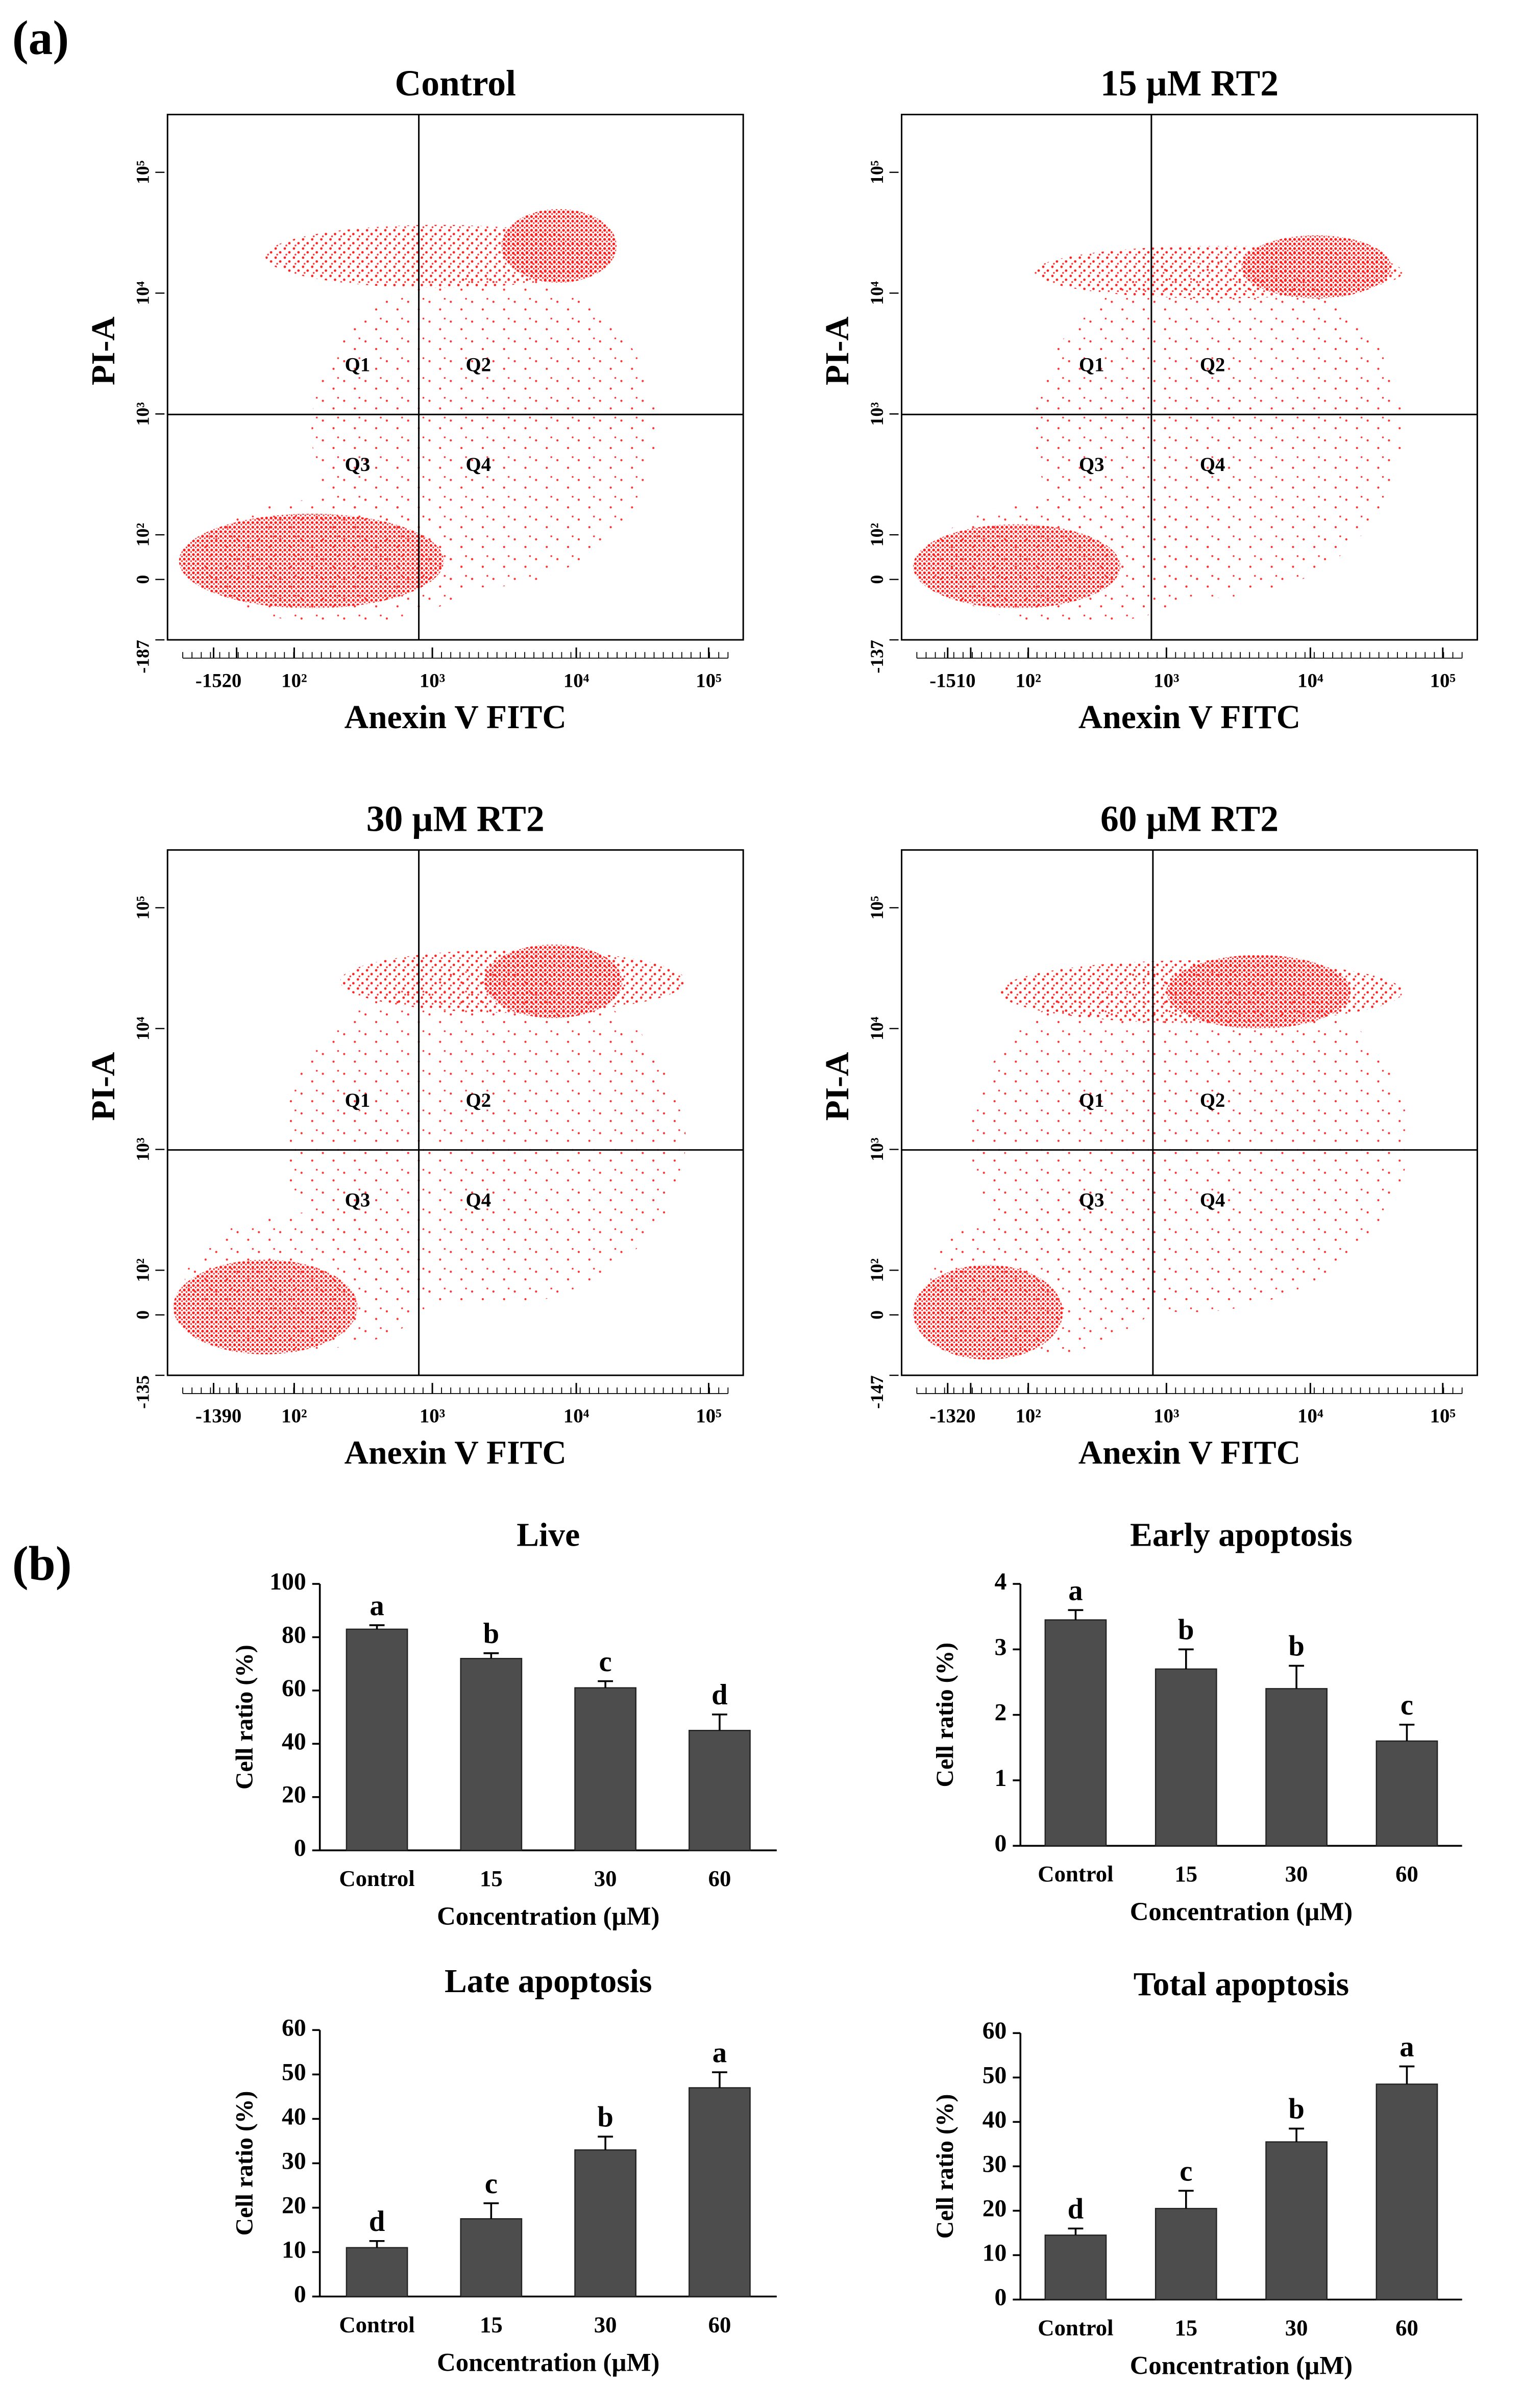 The height and width of the screenshot is (2408, 1523). Describe the element at coordinates (143, 908) in the screenshot. I see `y-tick-label: 10⁵` at that location.